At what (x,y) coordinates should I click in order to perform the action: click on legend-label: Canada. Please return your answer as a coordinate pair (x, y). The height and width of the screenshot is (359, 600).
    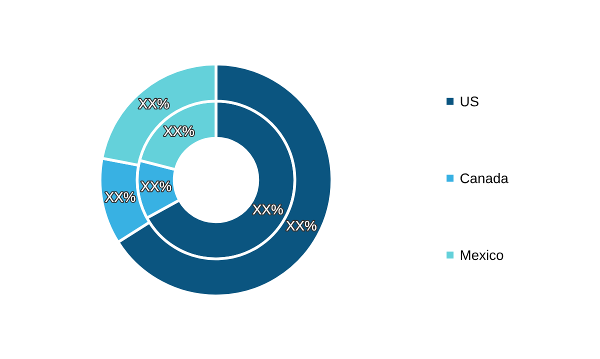
    Looking at the image, I should click on (484, 178).